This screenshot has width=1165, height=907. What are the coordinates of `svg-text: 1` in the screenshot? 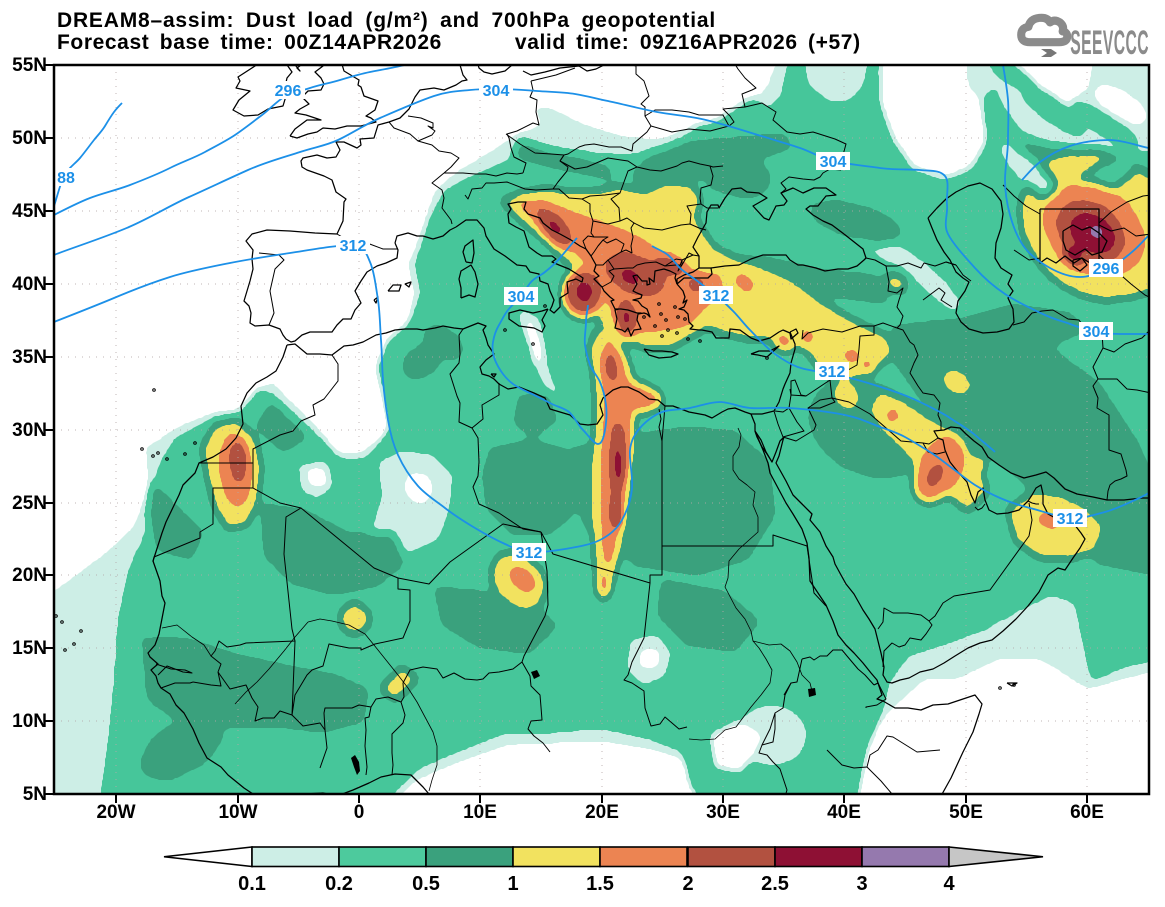 It's located at (512, 884).